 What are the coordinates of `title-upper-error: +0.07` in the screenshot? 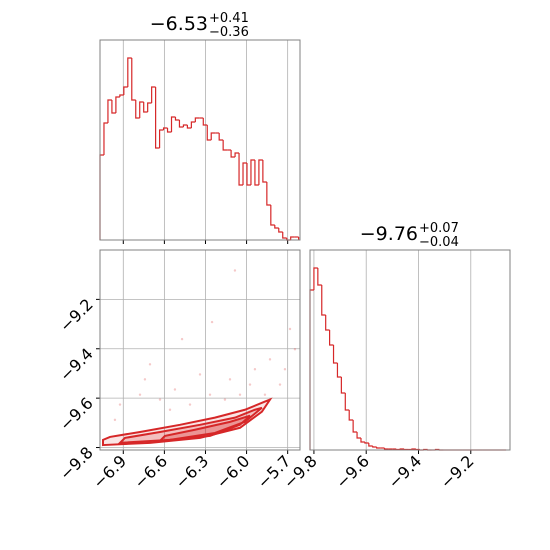 It's located at (439, 228).